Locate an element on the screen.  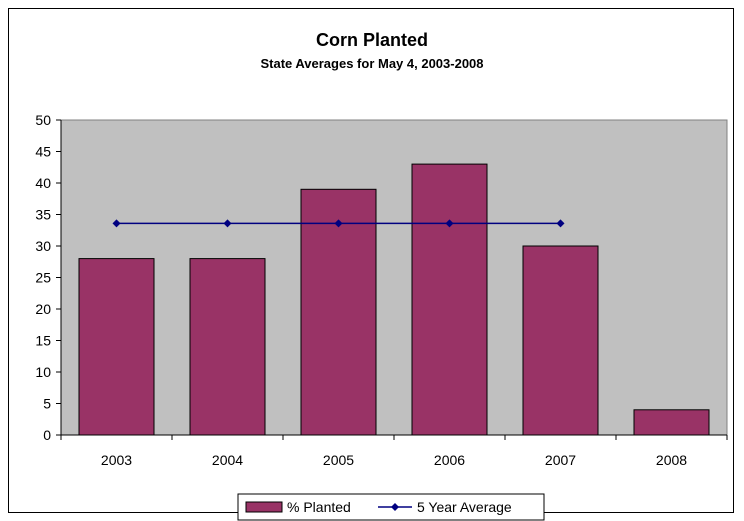
y-tick-label: 50 is located at coordinates (43, 120).